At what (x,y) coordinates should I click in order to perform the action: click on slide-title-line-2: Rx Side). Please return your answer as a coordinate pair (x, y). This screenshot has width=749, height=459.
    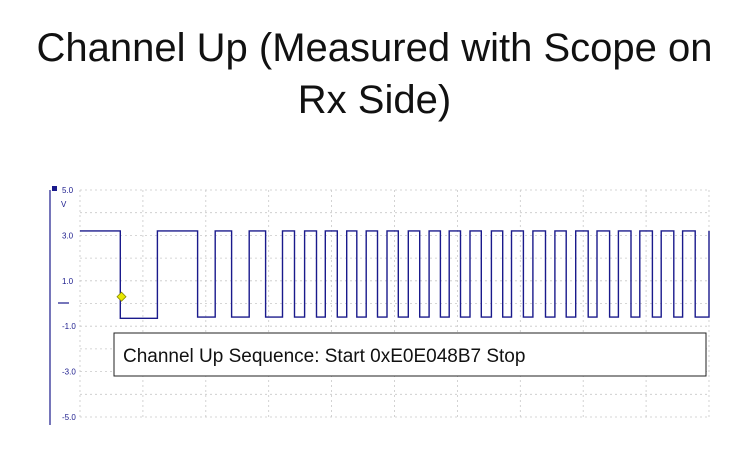
    Looking at the image, I should click on (374, 100).